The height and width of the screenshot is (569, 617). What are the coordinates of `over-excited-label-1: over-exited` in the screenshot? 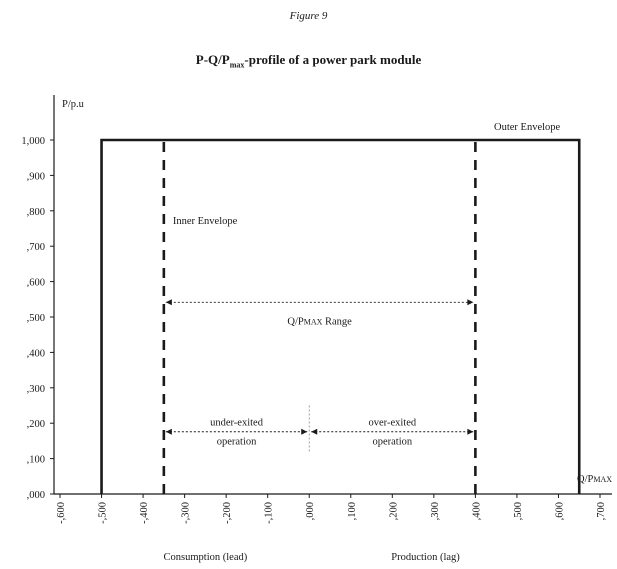 It's located at (393, 423).